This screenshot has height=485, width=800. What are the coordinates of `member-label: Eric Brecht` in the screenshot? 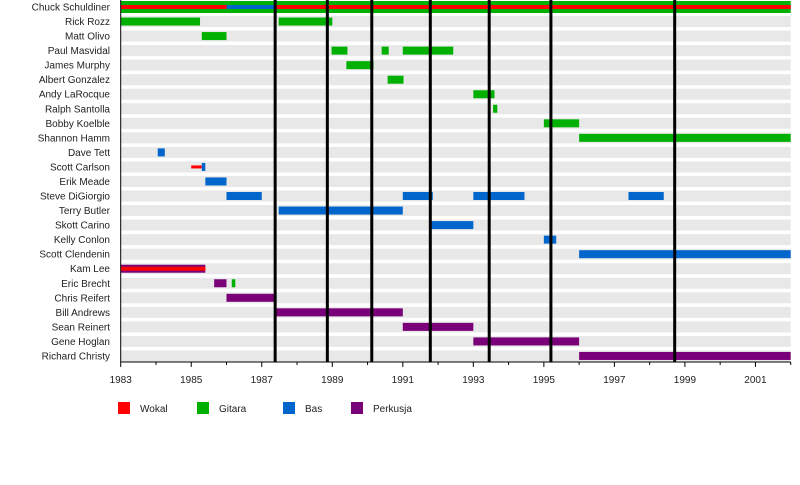 It's located at (85, 284).